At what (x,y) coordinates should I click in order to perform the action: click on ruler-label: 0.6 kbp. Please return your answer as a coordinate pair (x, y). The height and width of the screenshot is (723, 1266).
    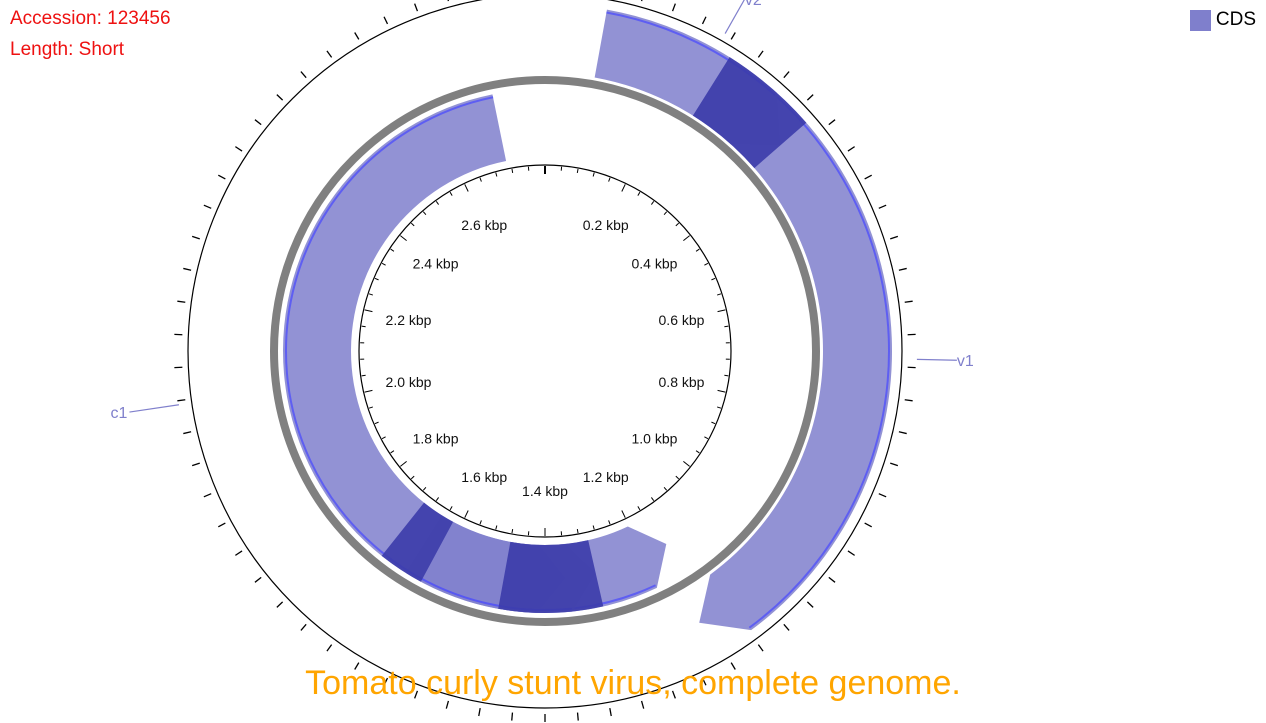
    Looking at the image, I should click on (682, 320).